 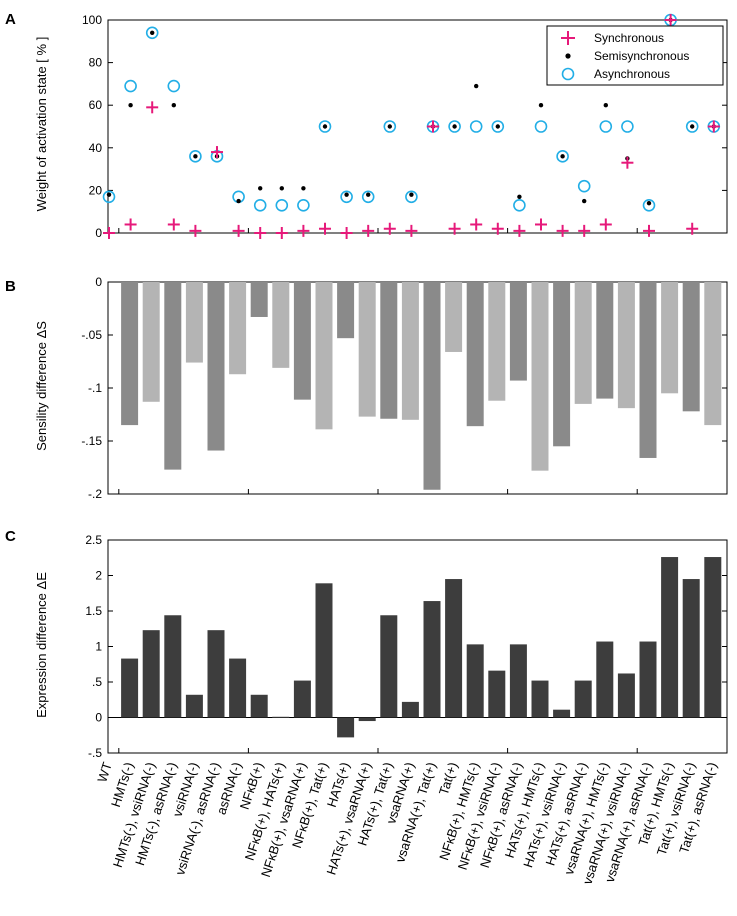 What do you see at coordinates (96, 105) in the screenshot?
I see `panel-a-ytick-label: 60` at bounding box center [96, 105].